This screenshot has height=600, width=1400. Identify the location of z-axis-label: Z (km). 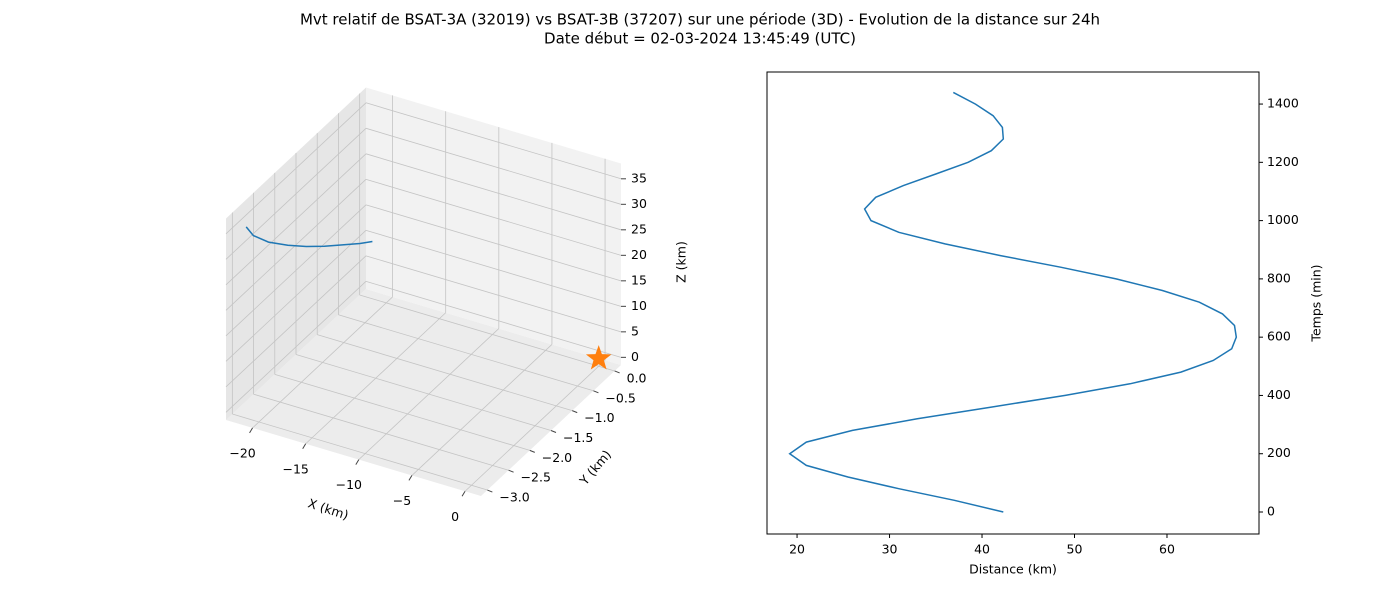
(681, 262).